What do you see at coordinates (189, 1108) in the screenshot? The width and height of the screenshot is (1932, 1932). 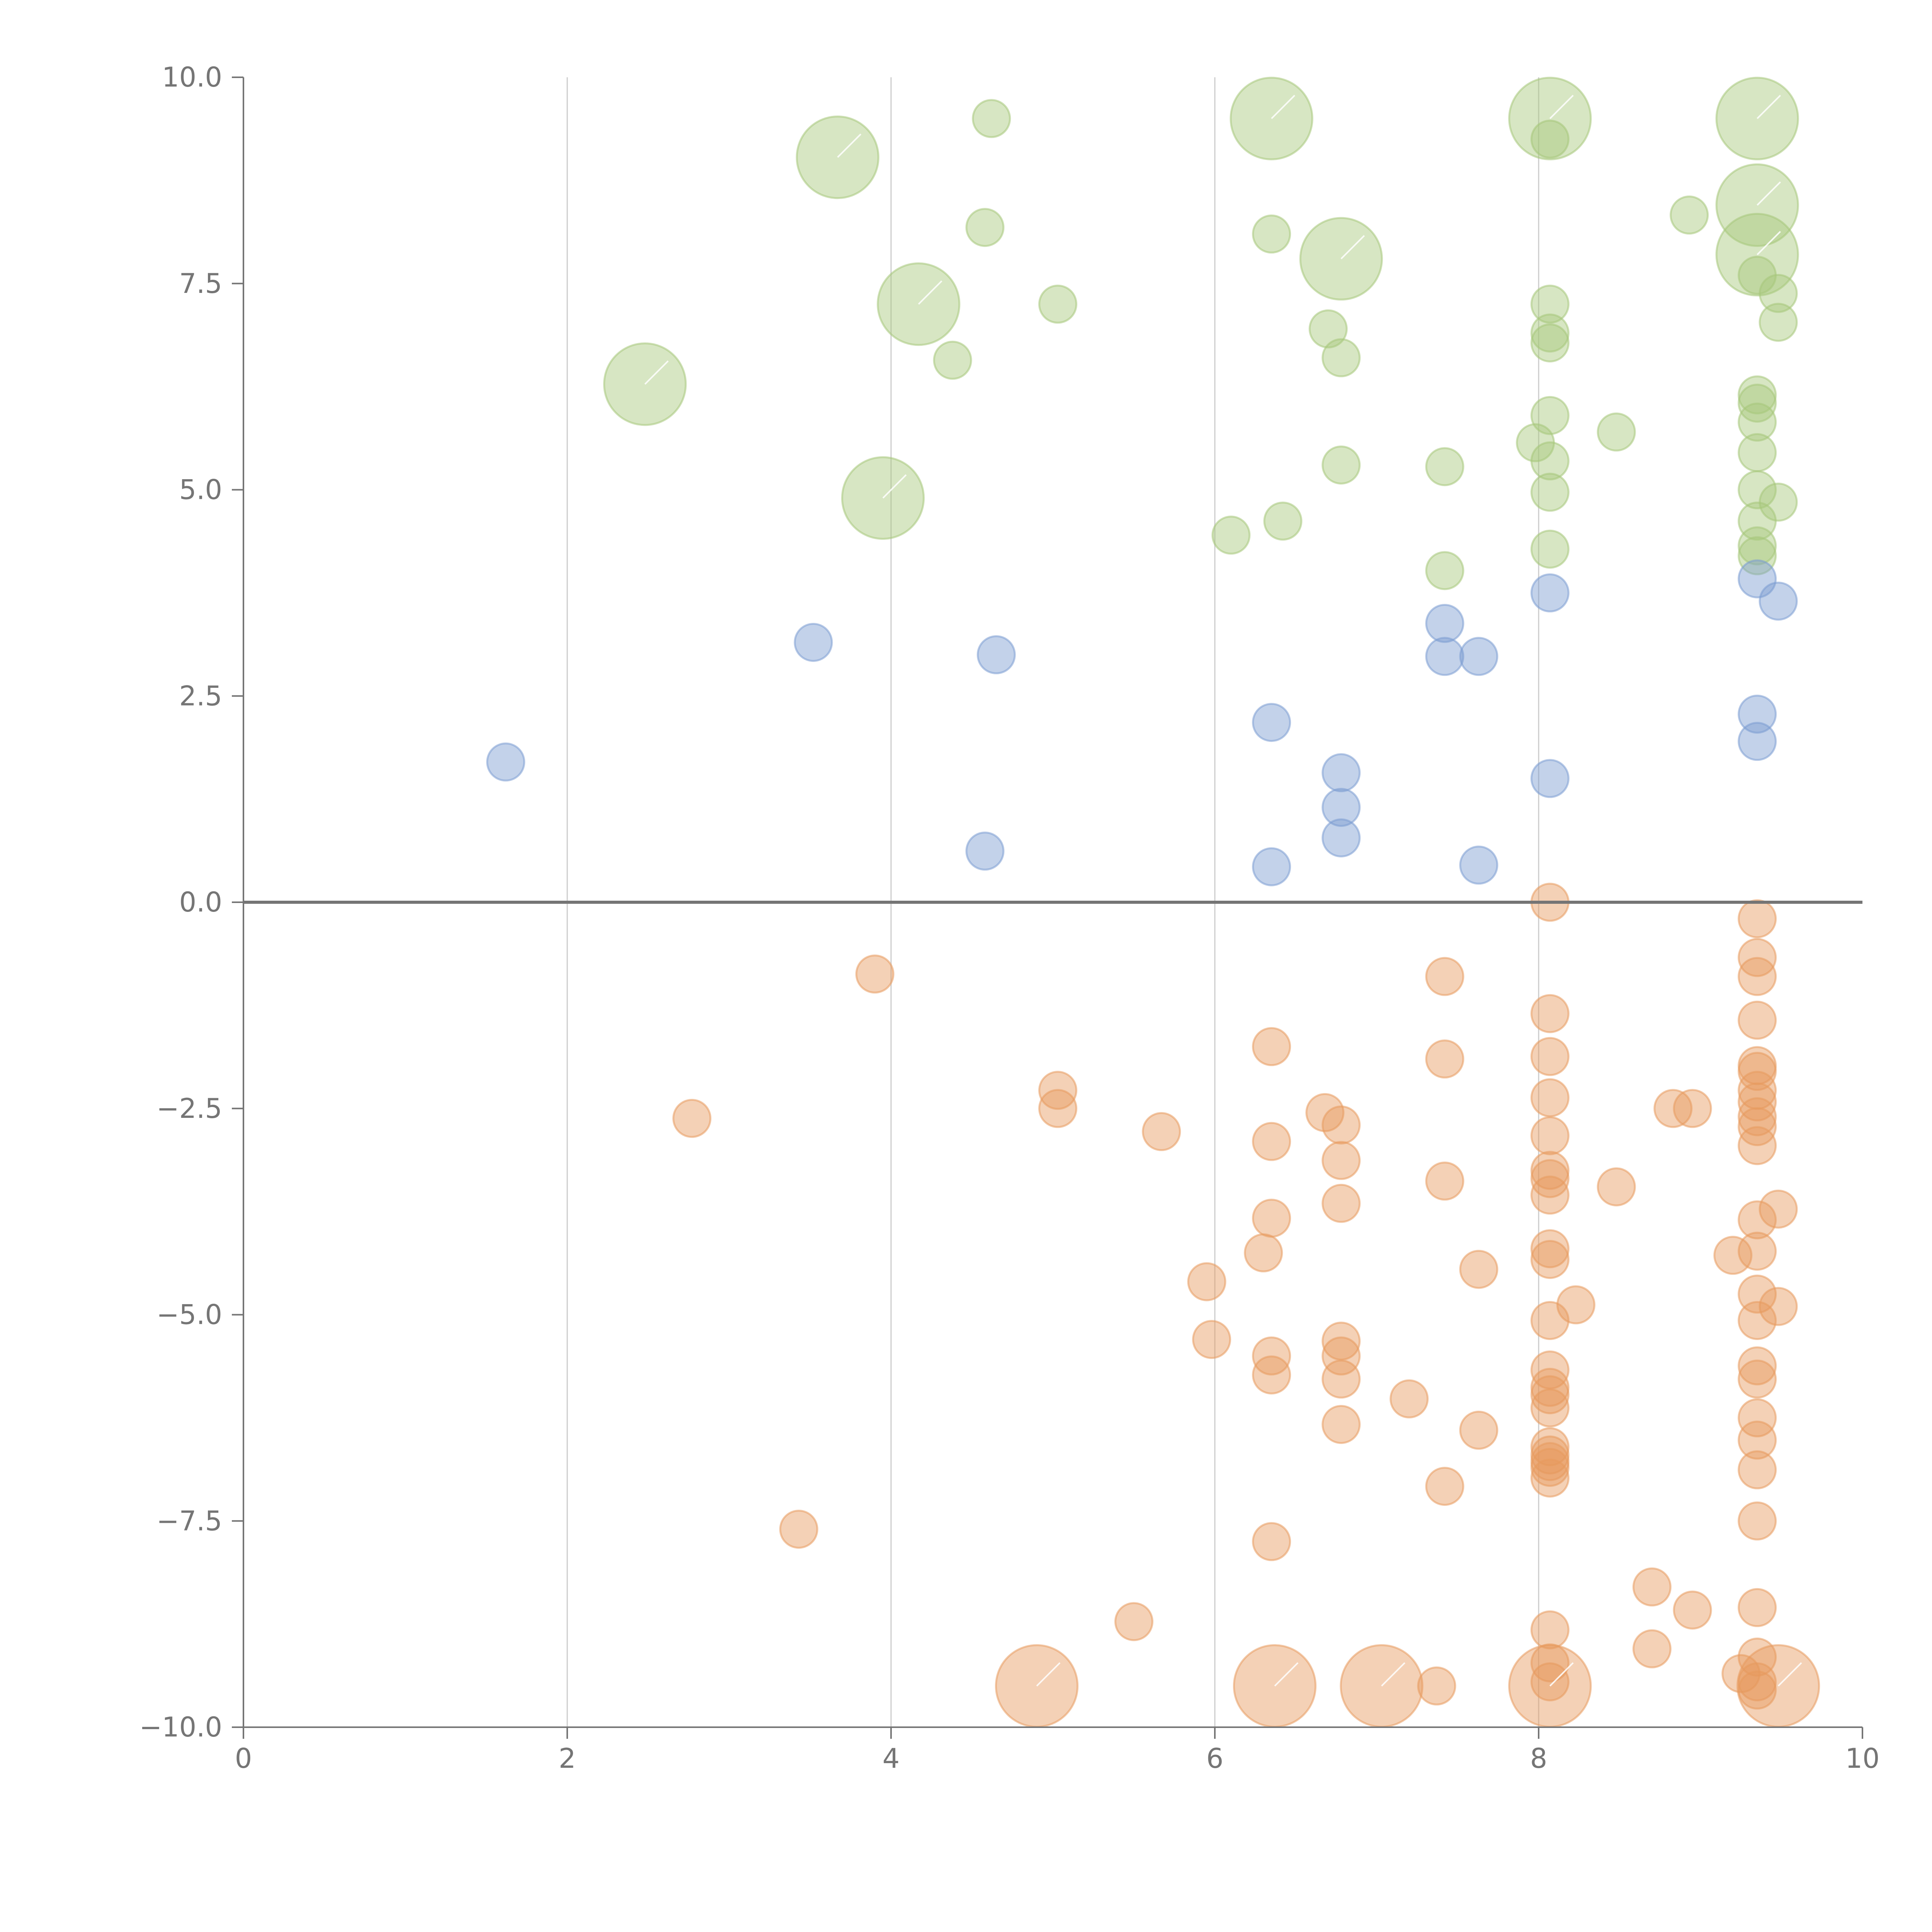 I see `y-tick-label: −2.5` at bounding box center [189, 1108].